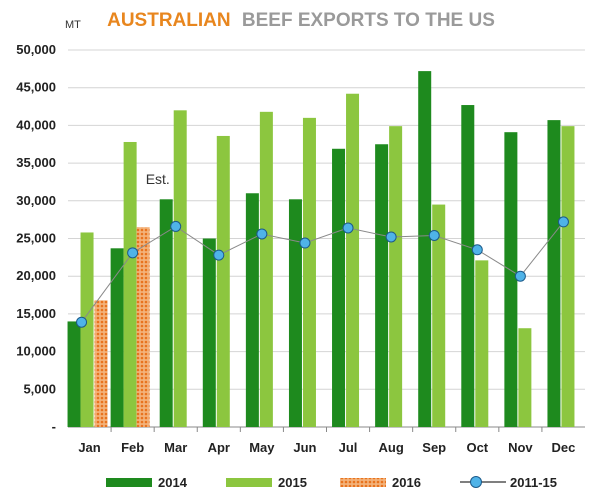 The height and width of the screenshot is (496, 602). What do you see at coordinates (348, 228) in the screenshot?
I see `avg-point-jul` at bounding box center [348, 228].